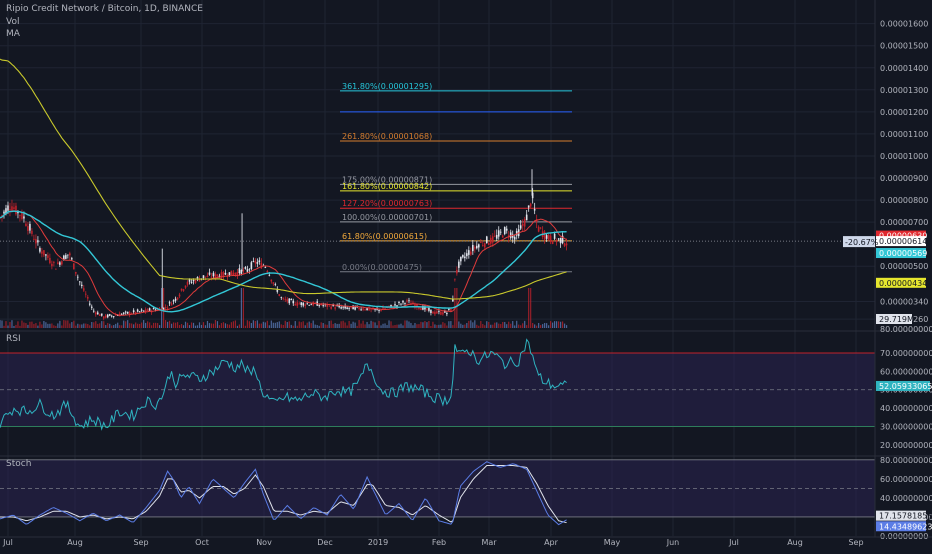 This screenshot has width=932, height=554. I want to click on time-axis-tick: Mar, so click(489, 542).